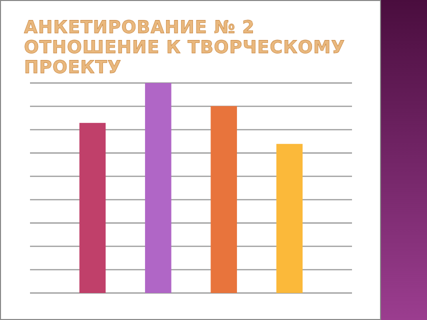 This screenshot has height=320, width=427. I want to click on chart-title: АНКЕТИРОВАНИЕ № 2 ОТНОШЕНИЕ К ТВОРЧЕСКОМУ ПРОЕКТУ, so click(185, 48).